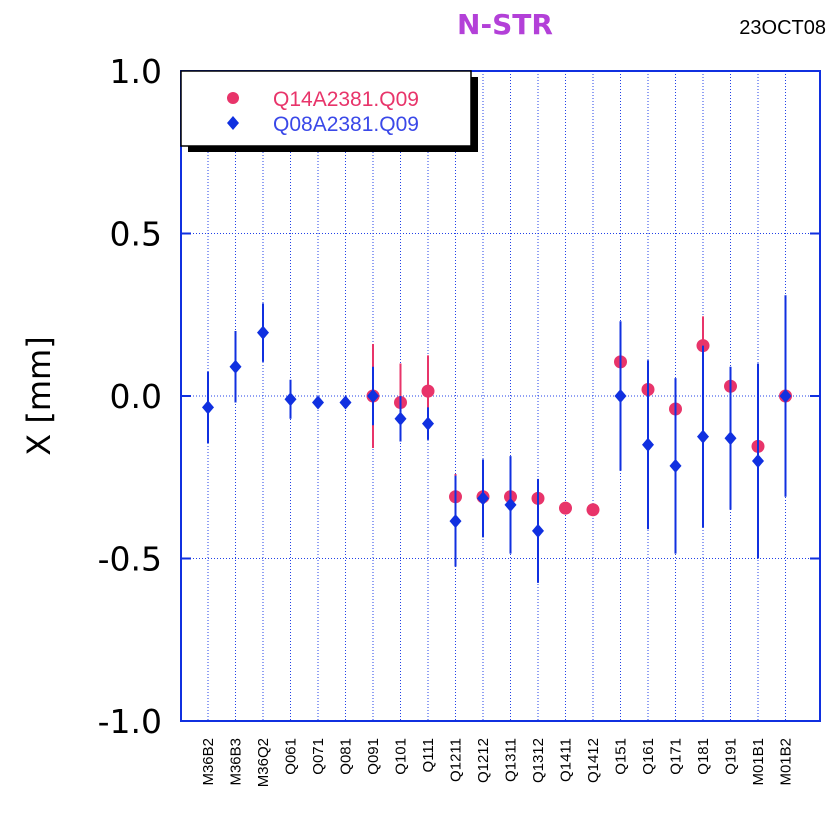  Describe the element at coordinates (39, 395) in the screenshot. I see `y-axis-label: X [mm]` at that location.